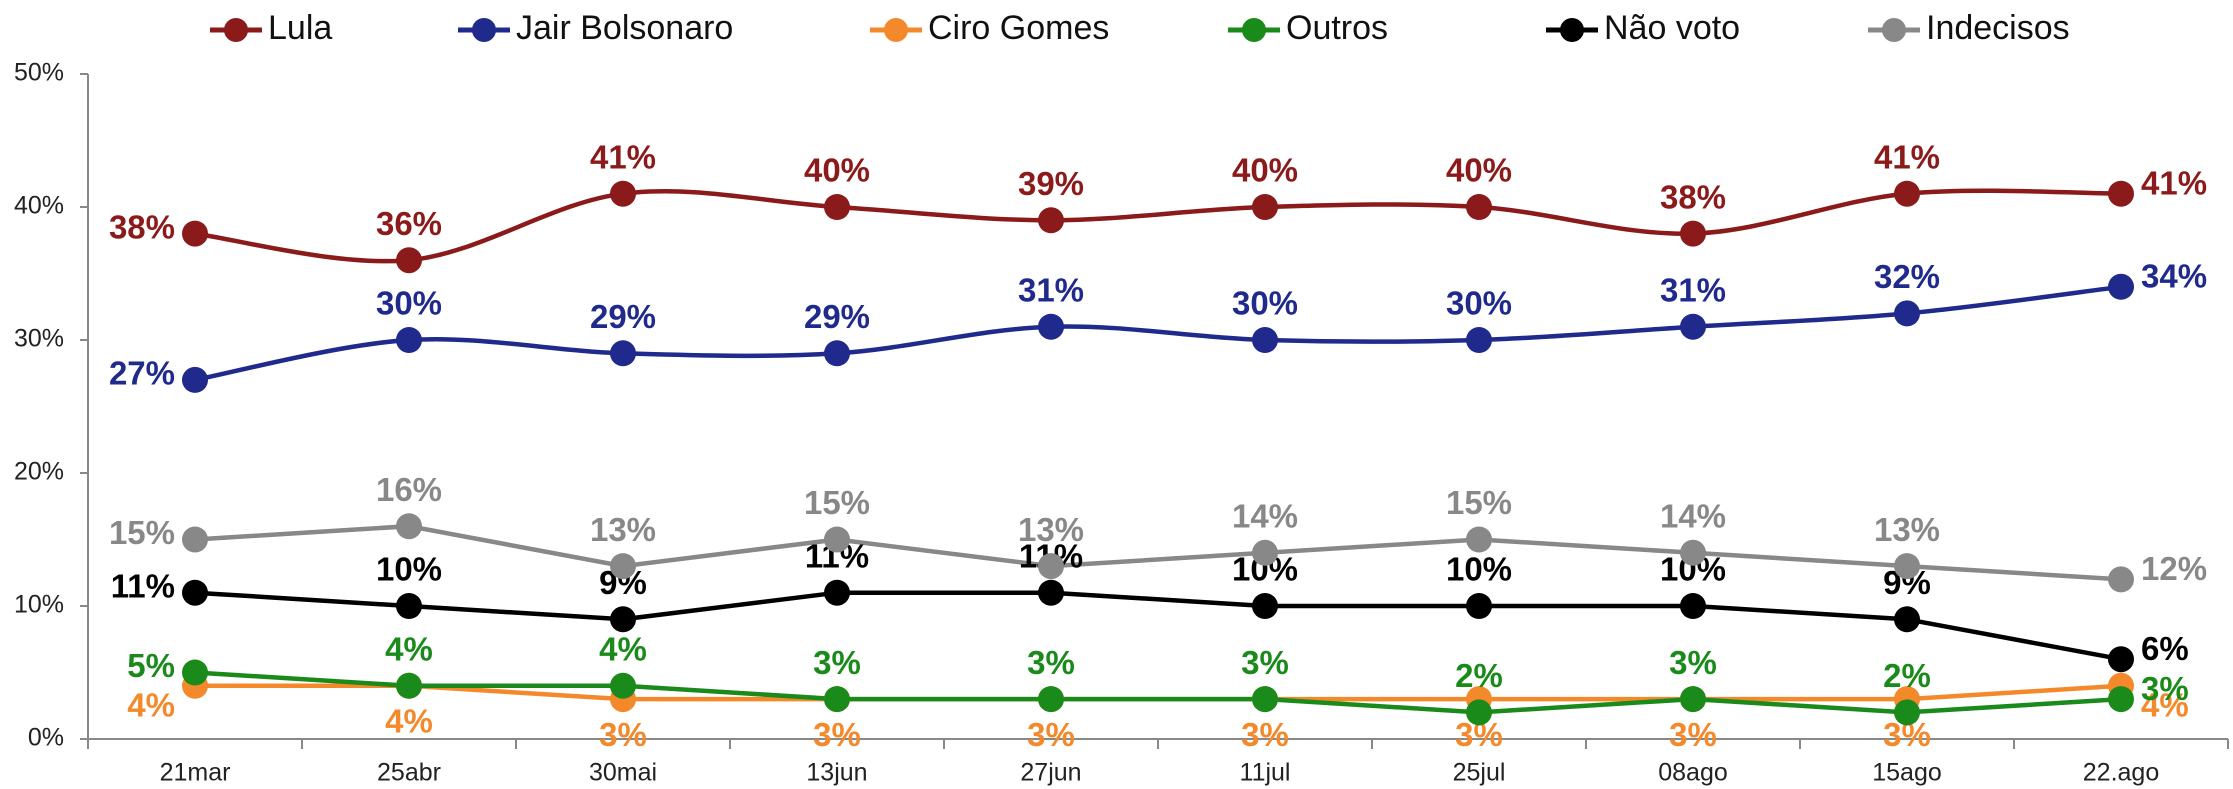 The image size is (2233, 789). What do you see at coordinates (39, 73) in the screenshot?
I see `y-tick-label: 50%` at bounding box center [39, 73].